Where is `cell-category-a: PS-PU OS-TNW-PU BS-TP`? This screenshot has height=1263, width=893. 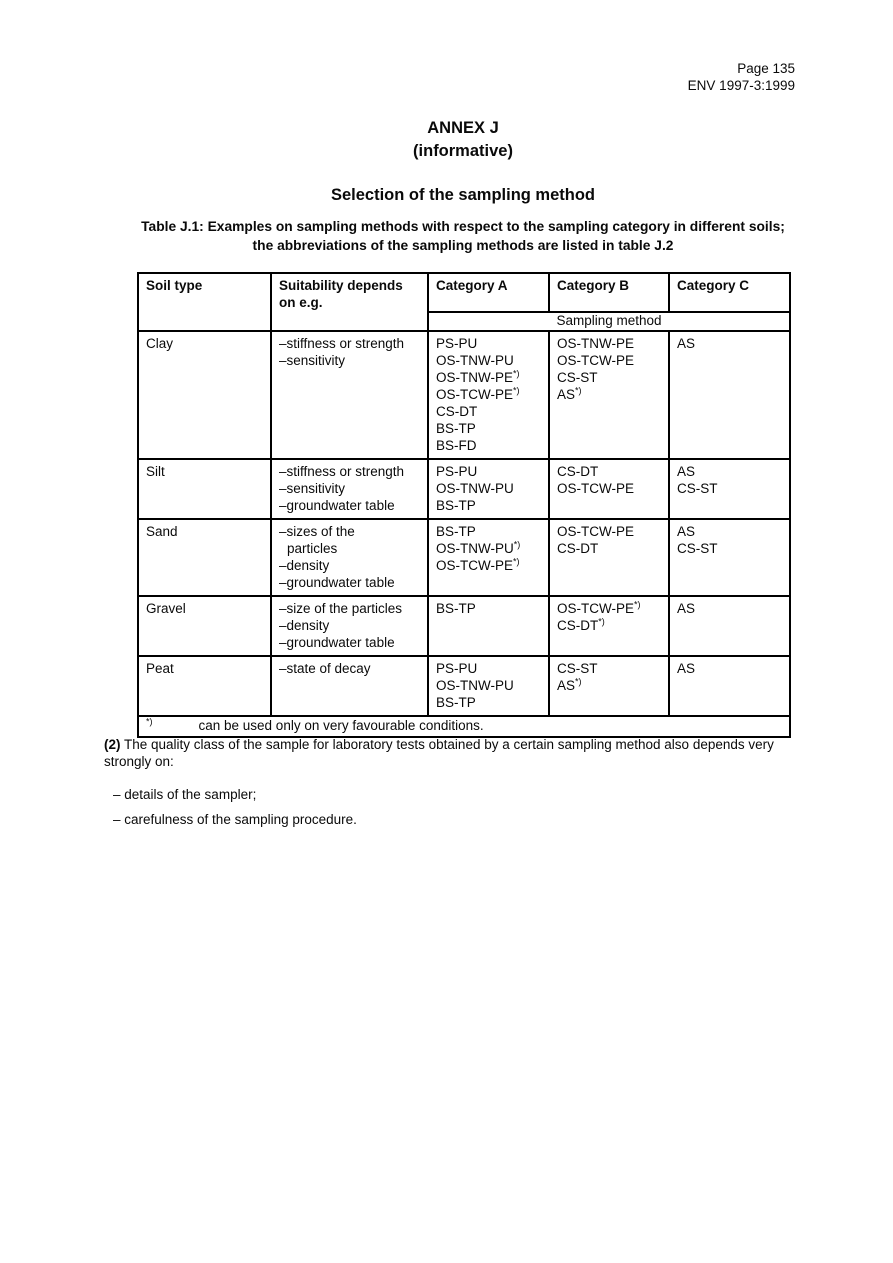
cell-category-a: PS-PU OS-TNW-PU BS-TP is located at coordinates (488, 489).